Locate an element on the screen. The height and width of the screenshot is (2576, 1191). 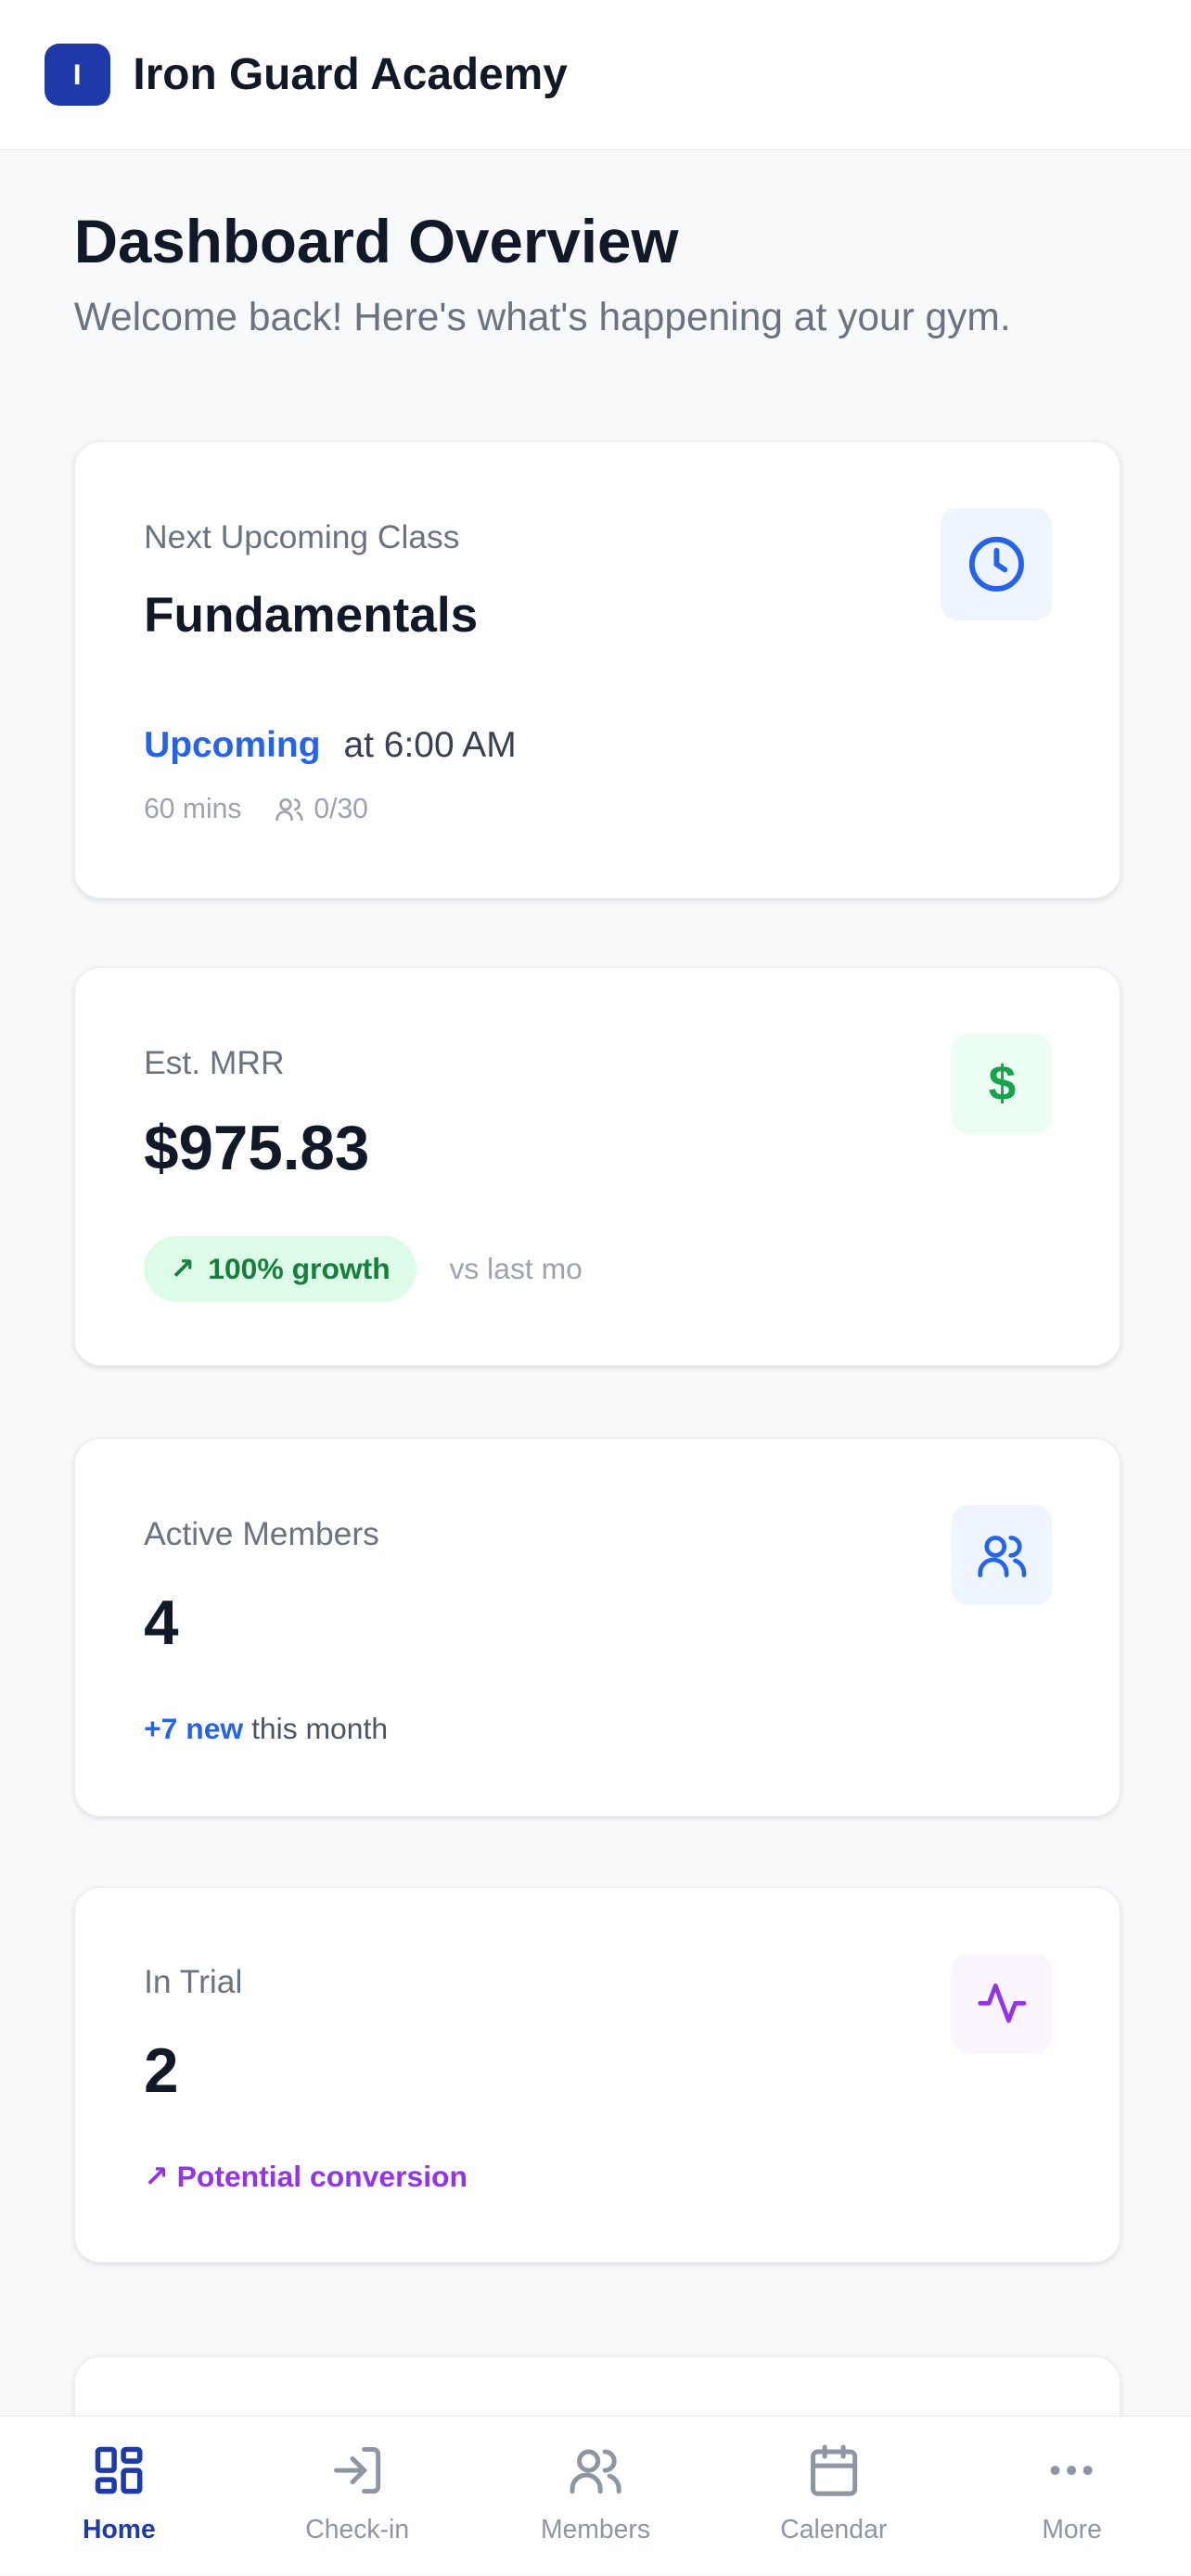
class-name: Fundamentals is located at coordinates (311, 616).